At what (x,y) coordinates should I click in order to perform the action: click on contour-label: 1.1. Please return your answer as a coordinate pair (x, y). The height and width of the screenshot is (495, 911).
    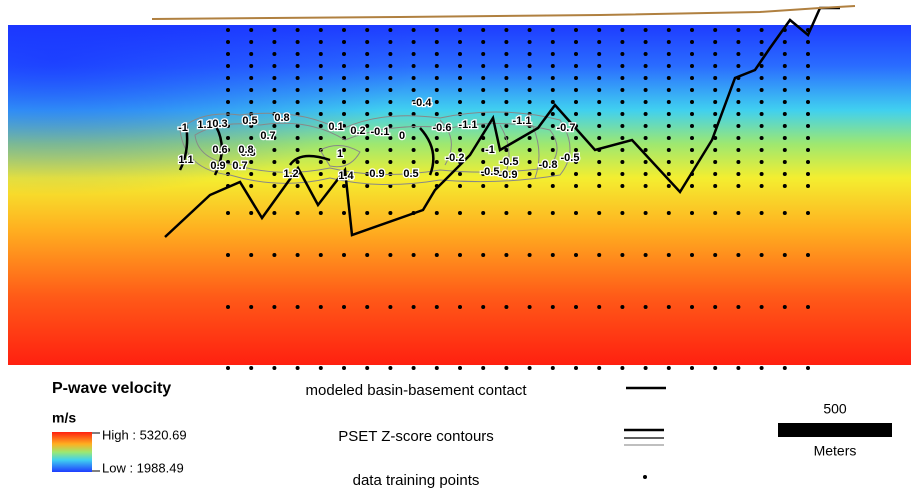
    Looking at the image, I should click on (204, 125).